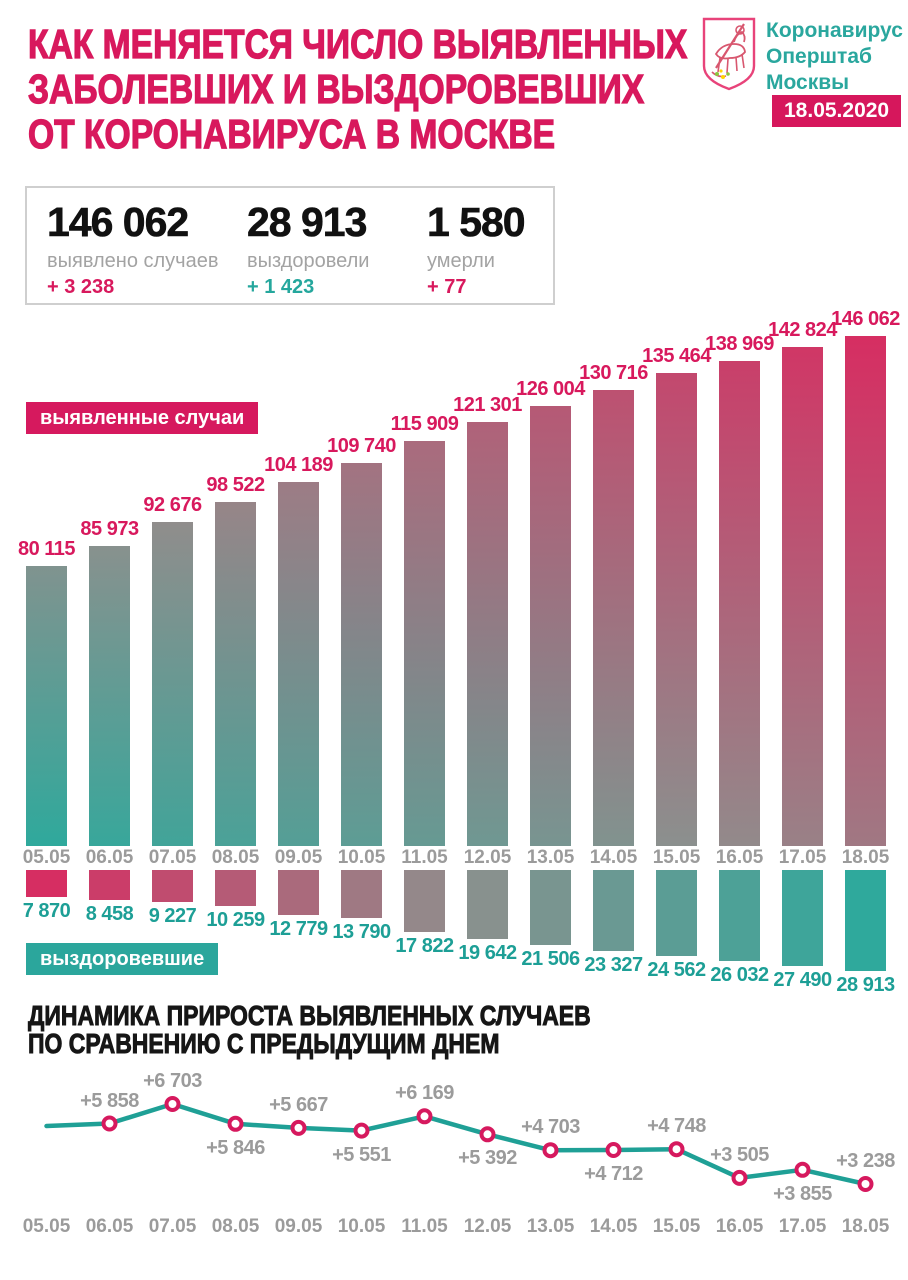  I want to click on detected-value-label: 92 676, so click(172, 505).